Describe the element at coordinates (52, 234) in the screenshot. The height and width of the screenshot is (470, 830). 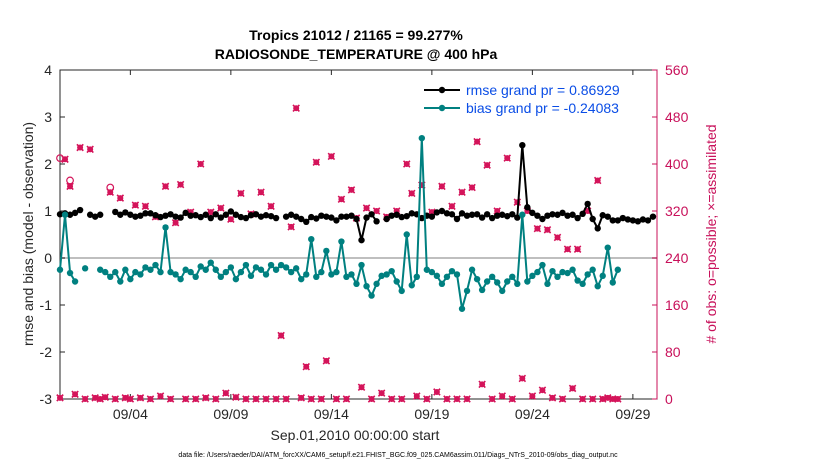
I see `y-axis-left: -3 -2 -1 0 1 2 3 4` at that location.